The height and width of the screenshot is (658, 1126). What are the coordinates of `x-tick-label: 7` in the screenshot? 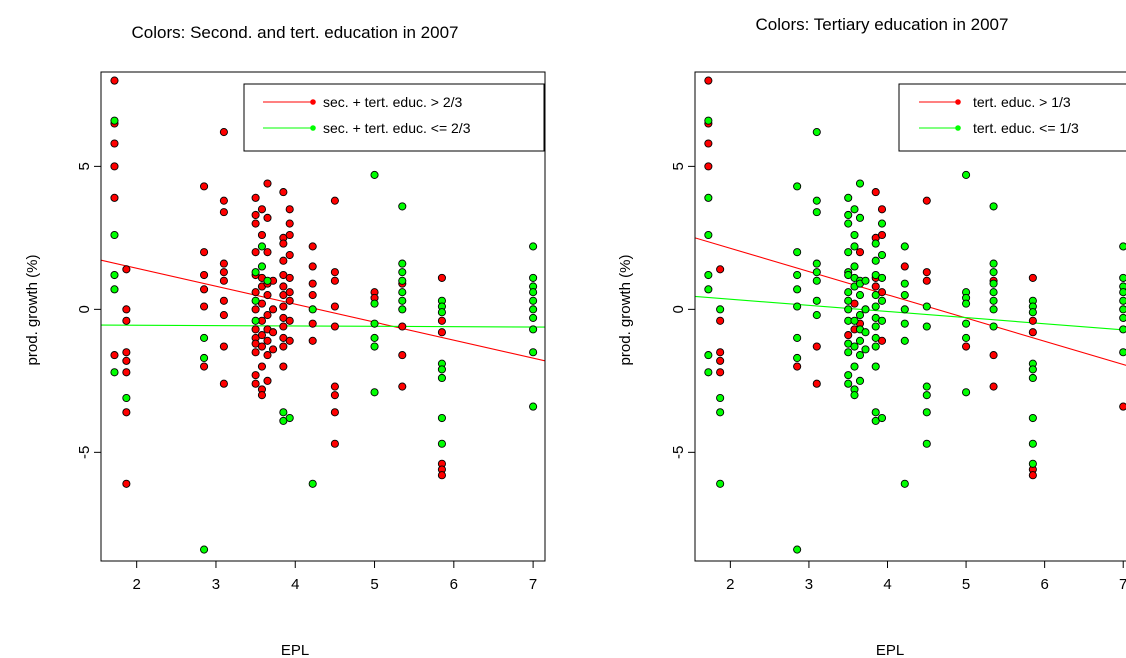 It's located at (1122, 584).